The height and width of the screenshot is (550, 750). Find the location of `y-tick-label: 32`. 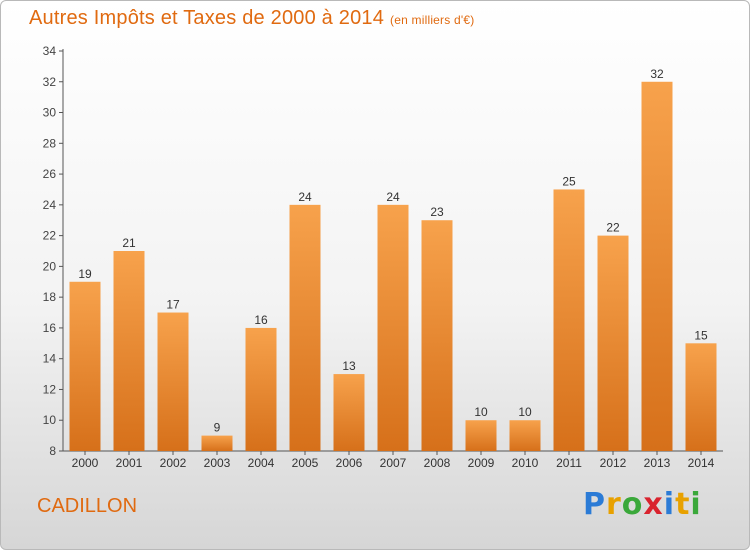

y-tick-label: 32 is located at coordinates (50, 82).